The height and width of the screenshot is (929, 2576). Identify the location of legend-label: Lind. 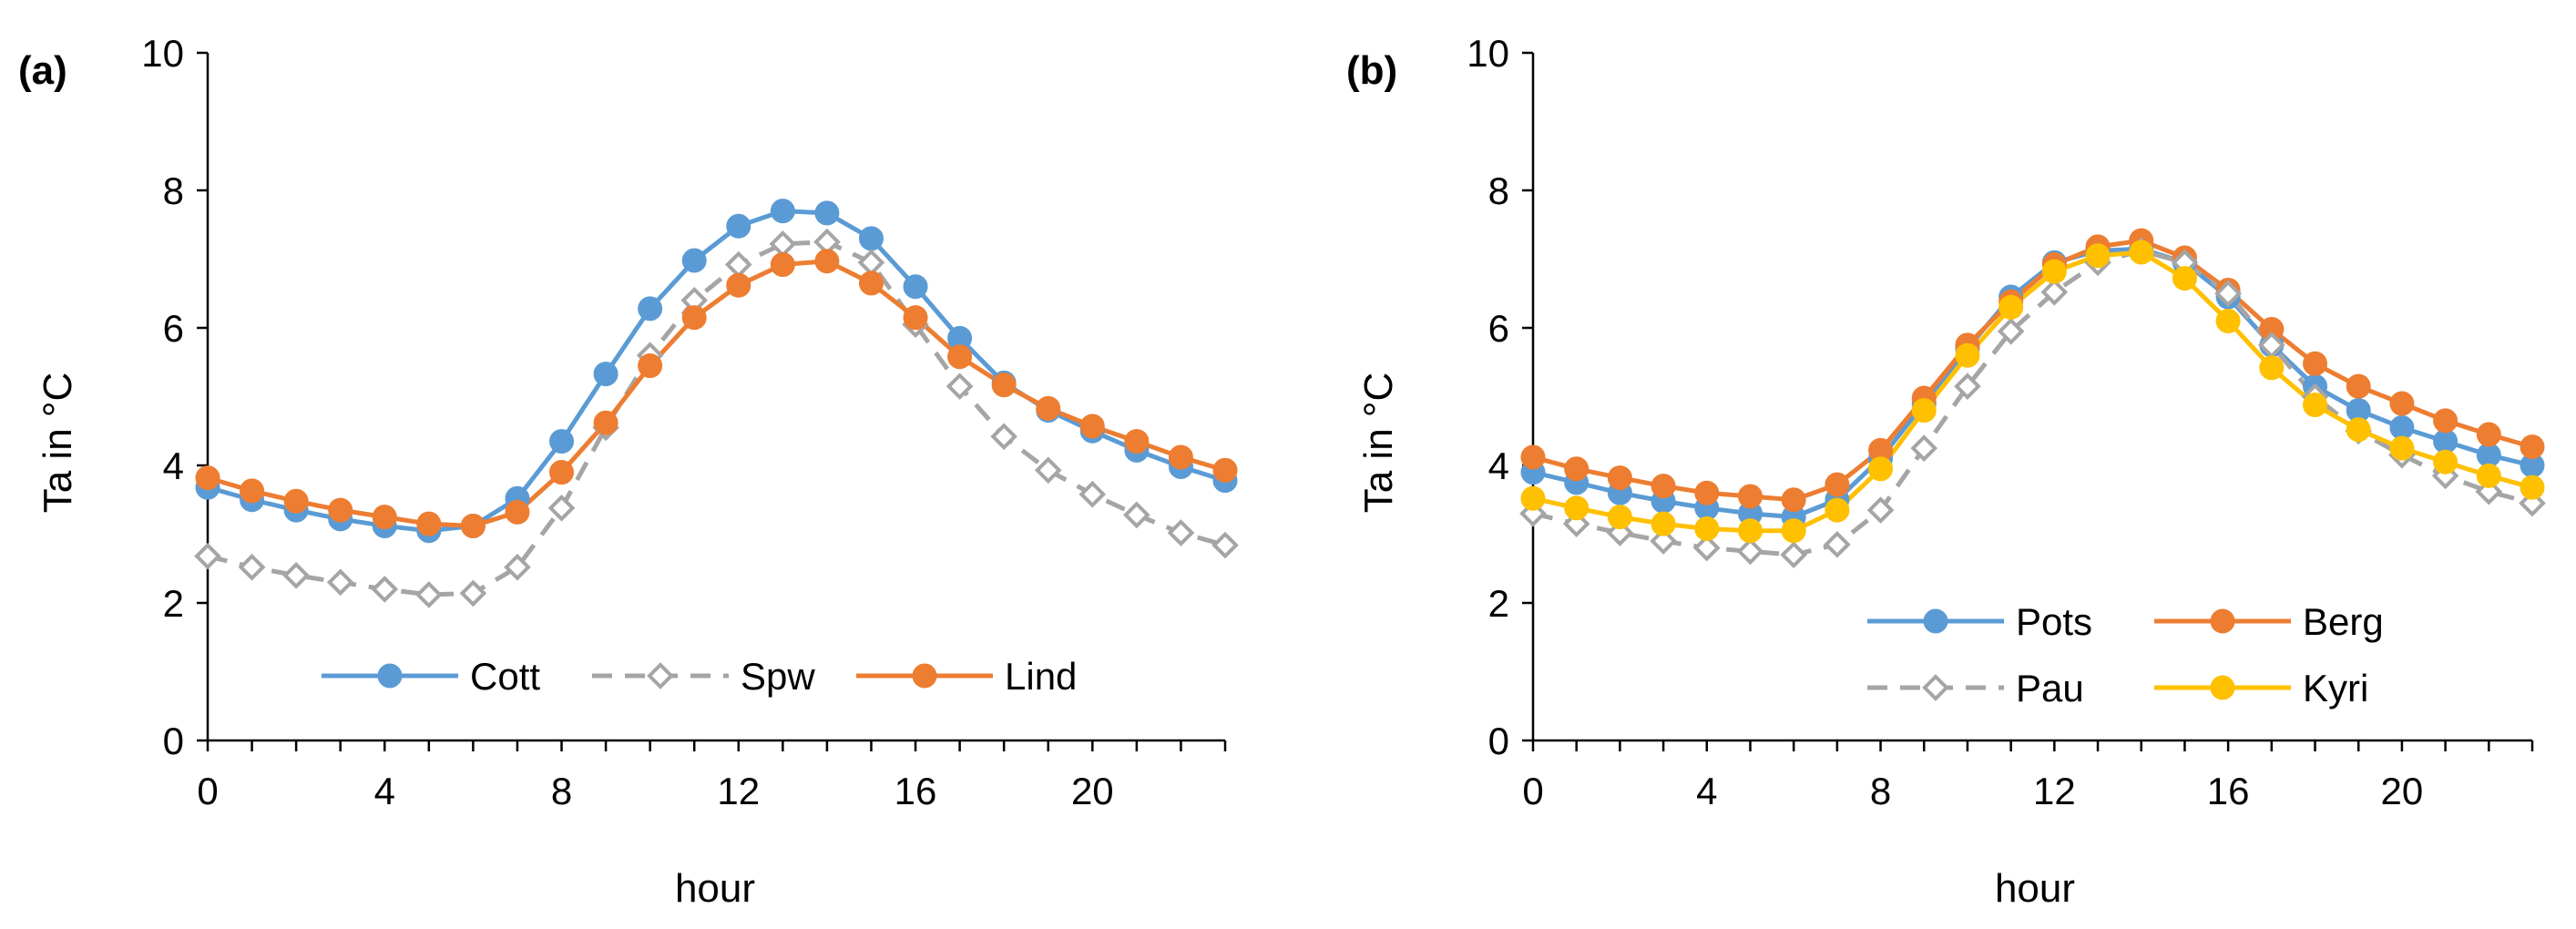
(1041, 677).